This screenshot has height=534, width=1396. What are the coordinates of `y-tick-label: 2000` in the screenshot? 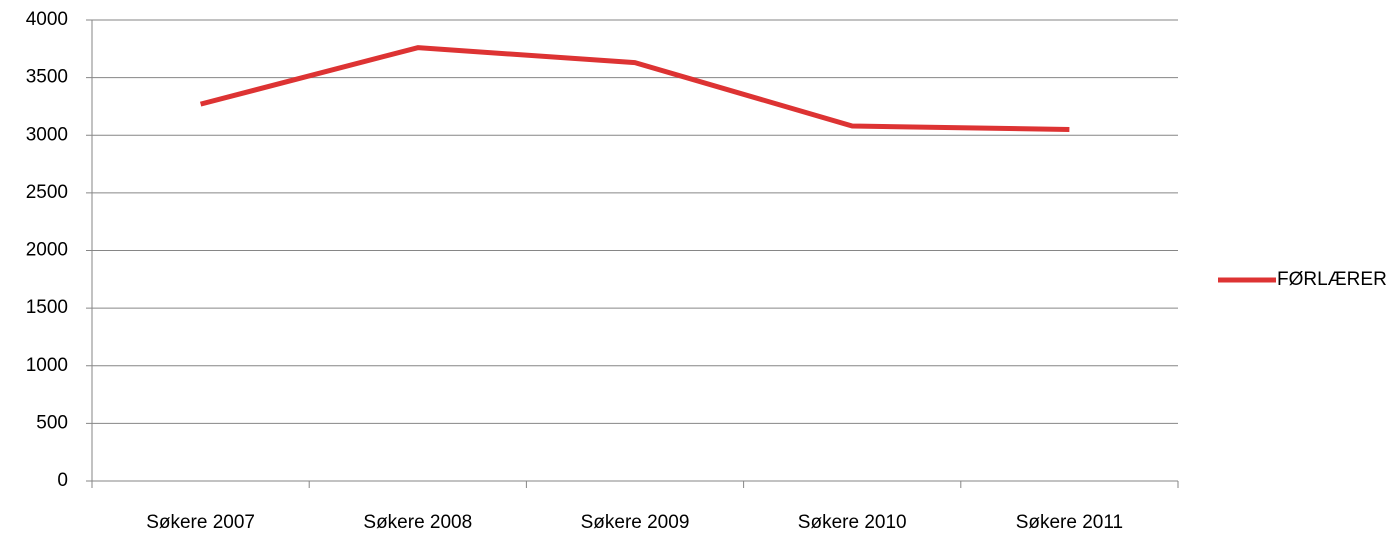 It's located at (47, 250).